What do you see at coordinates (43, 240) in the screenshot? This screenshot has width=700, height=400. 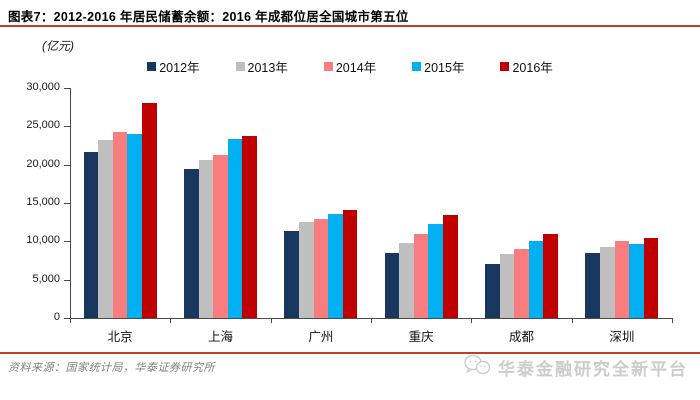 I see `y-tick-label: 10,000` at bounding box center [43, 240].